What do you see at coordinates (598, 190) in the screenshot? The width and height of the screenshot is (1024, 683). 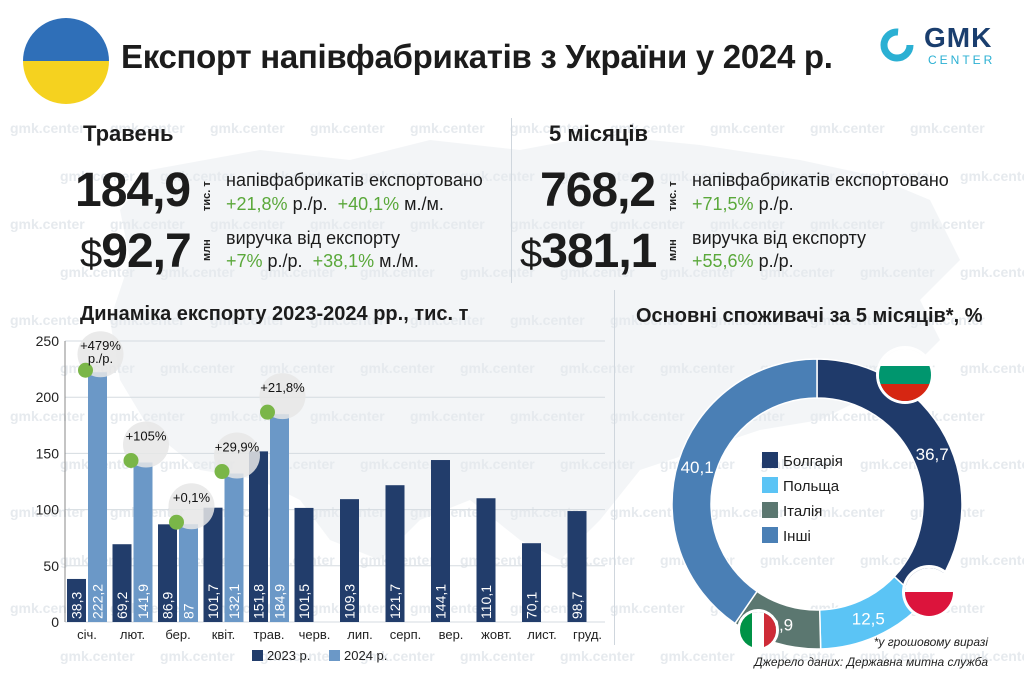 I see `five-months-volume-value: 768,2` at bounding box center [598, 190].